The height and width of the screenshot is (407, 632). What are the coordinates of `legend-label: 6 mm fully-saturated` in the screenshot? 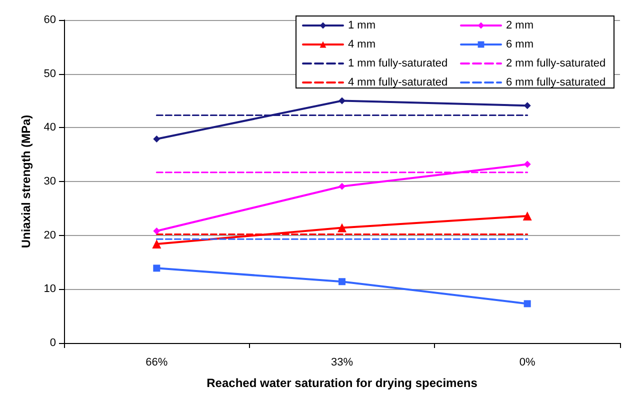 It's located at (556, 82).